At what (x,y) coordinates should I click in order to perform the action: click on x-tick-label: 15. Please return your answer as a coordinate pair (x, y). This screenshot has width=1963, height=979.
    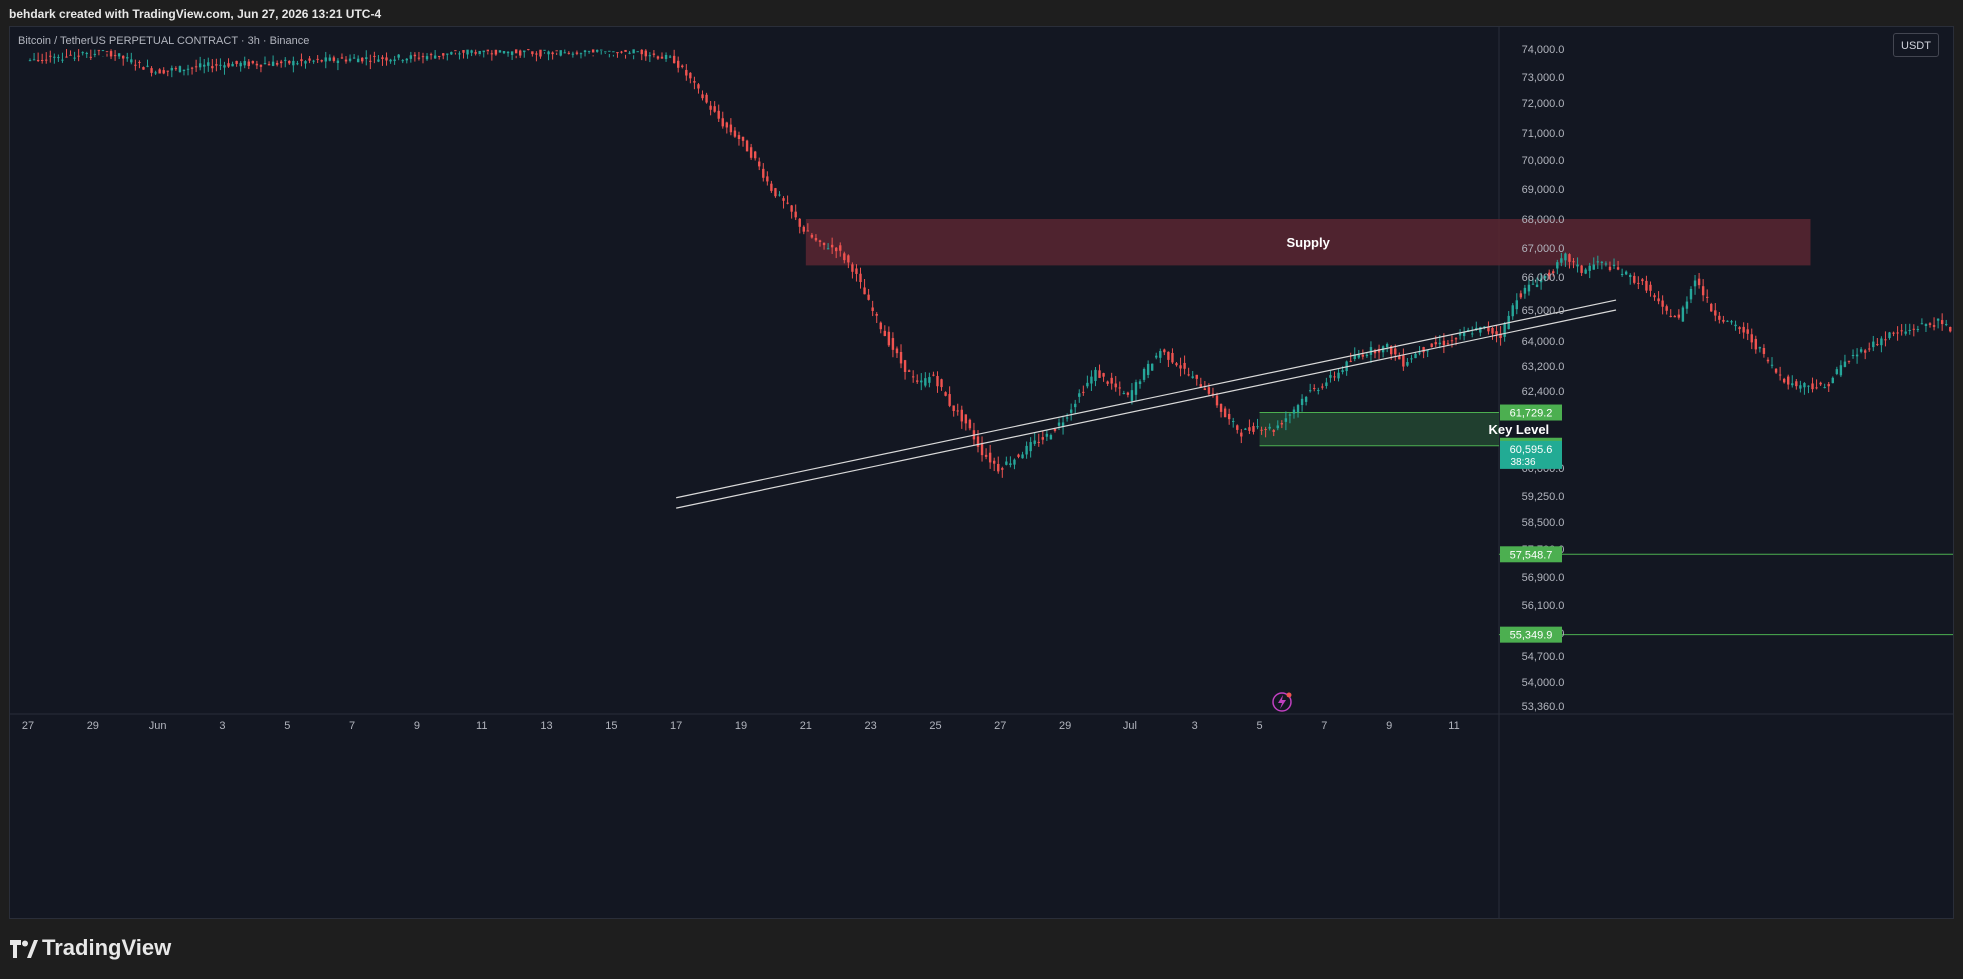
    Looking at the image, I should click on (611, 726).